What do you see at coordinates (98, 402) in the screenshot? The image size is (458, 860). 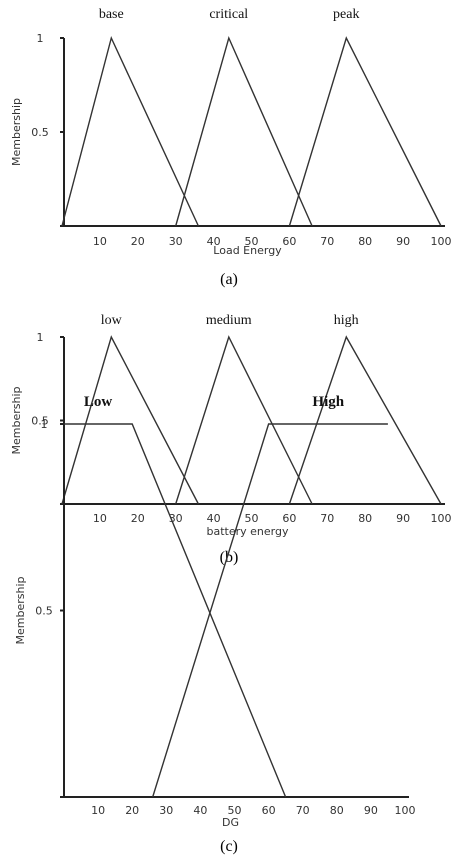 I see `series-label-low: Low` at bounding box center [98, 402].